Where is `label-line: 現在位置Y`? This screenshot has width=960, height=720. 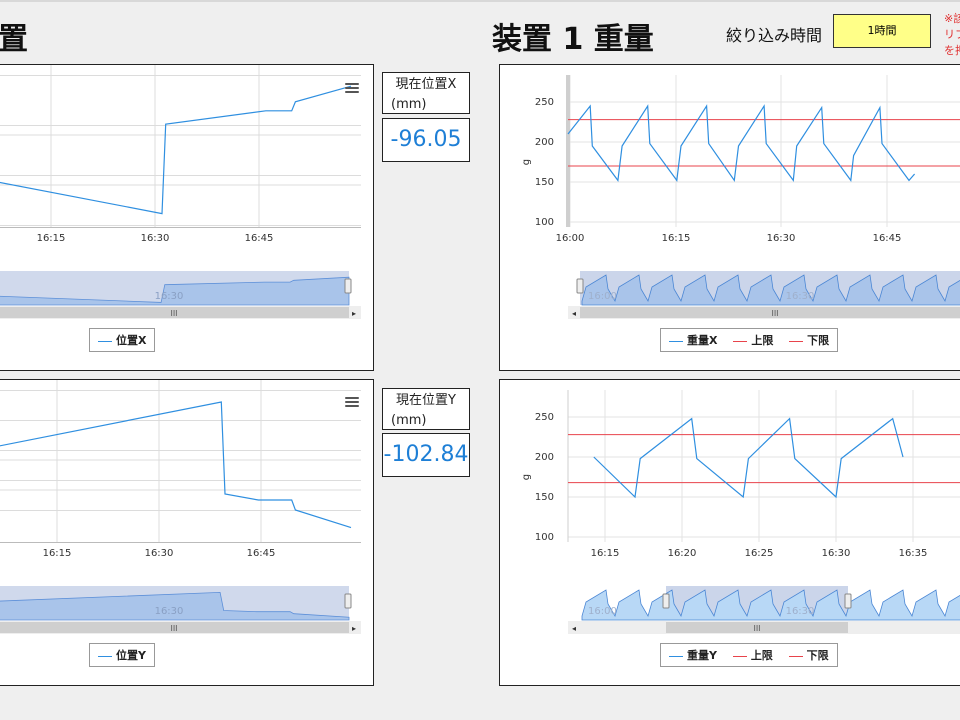 label-line: 現在位置Y is located at coordinates (426, 400).